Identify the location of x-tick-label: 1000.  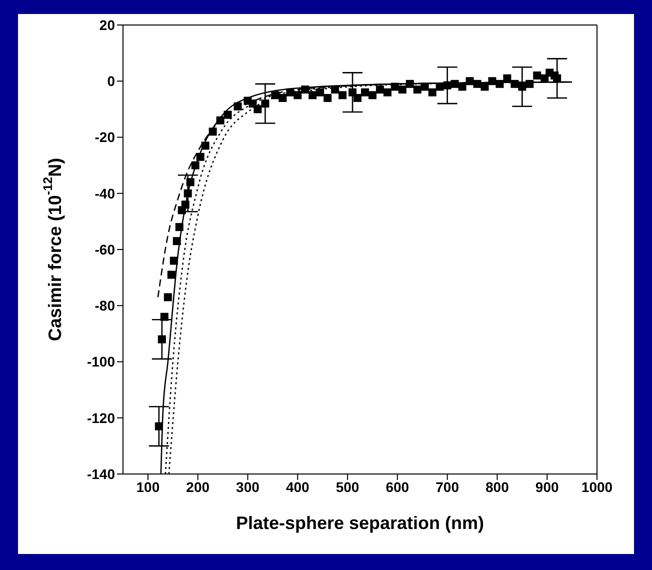
(597, 486).